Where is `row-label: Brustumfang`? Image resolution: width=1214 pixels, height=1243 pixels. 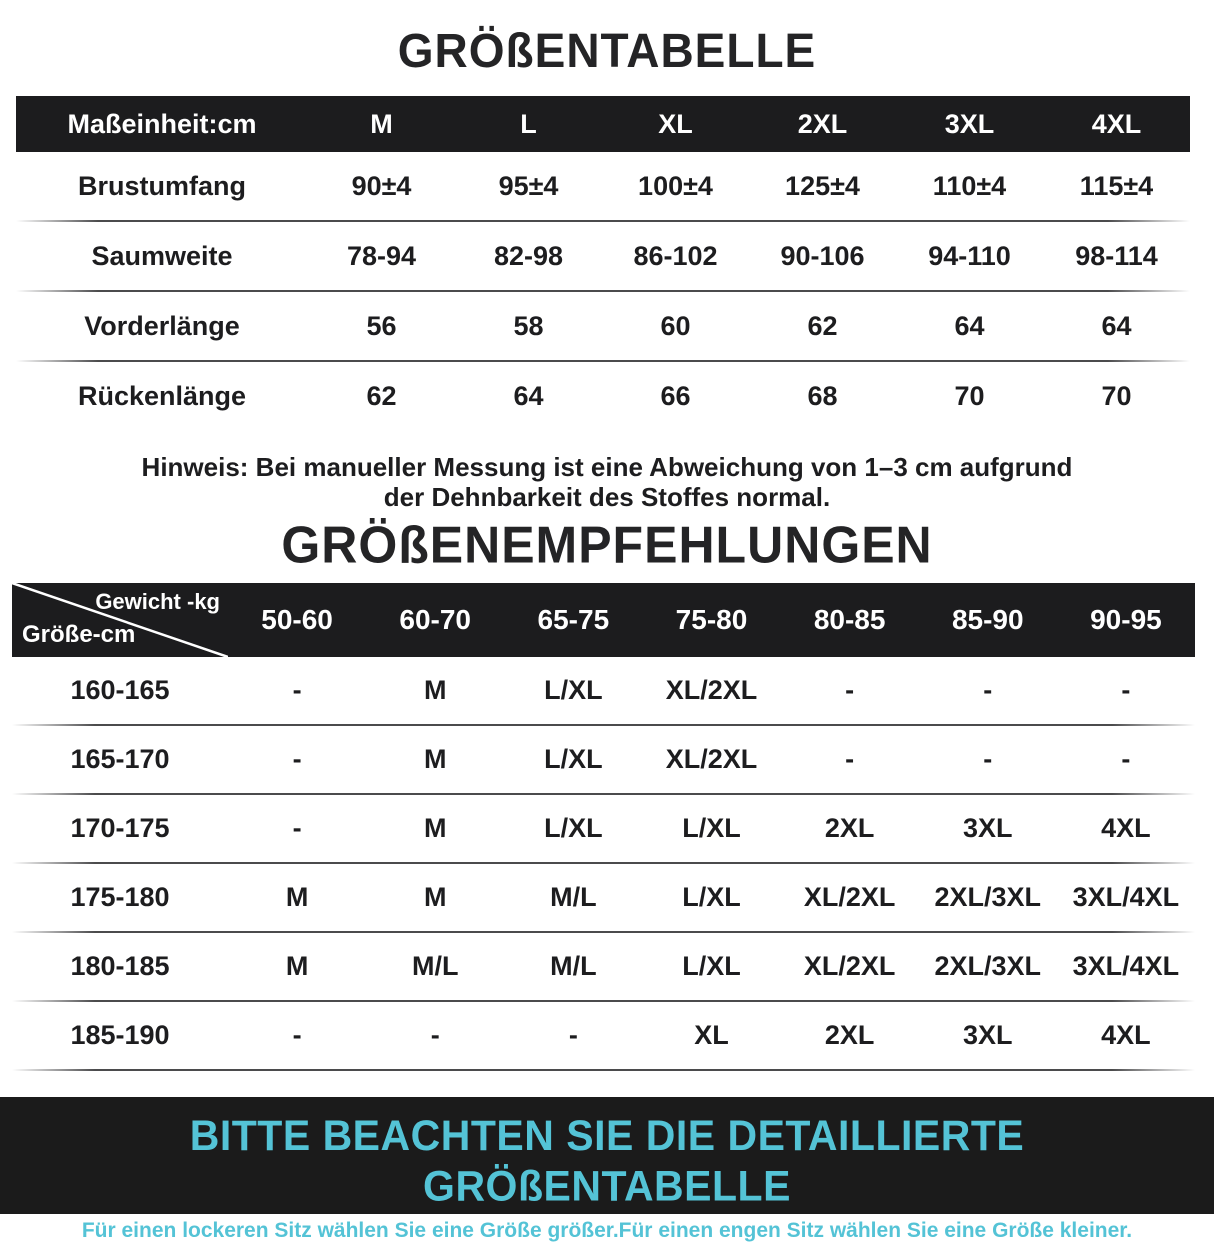
row-label: Brustumfang is located at coordinates (162, 185).